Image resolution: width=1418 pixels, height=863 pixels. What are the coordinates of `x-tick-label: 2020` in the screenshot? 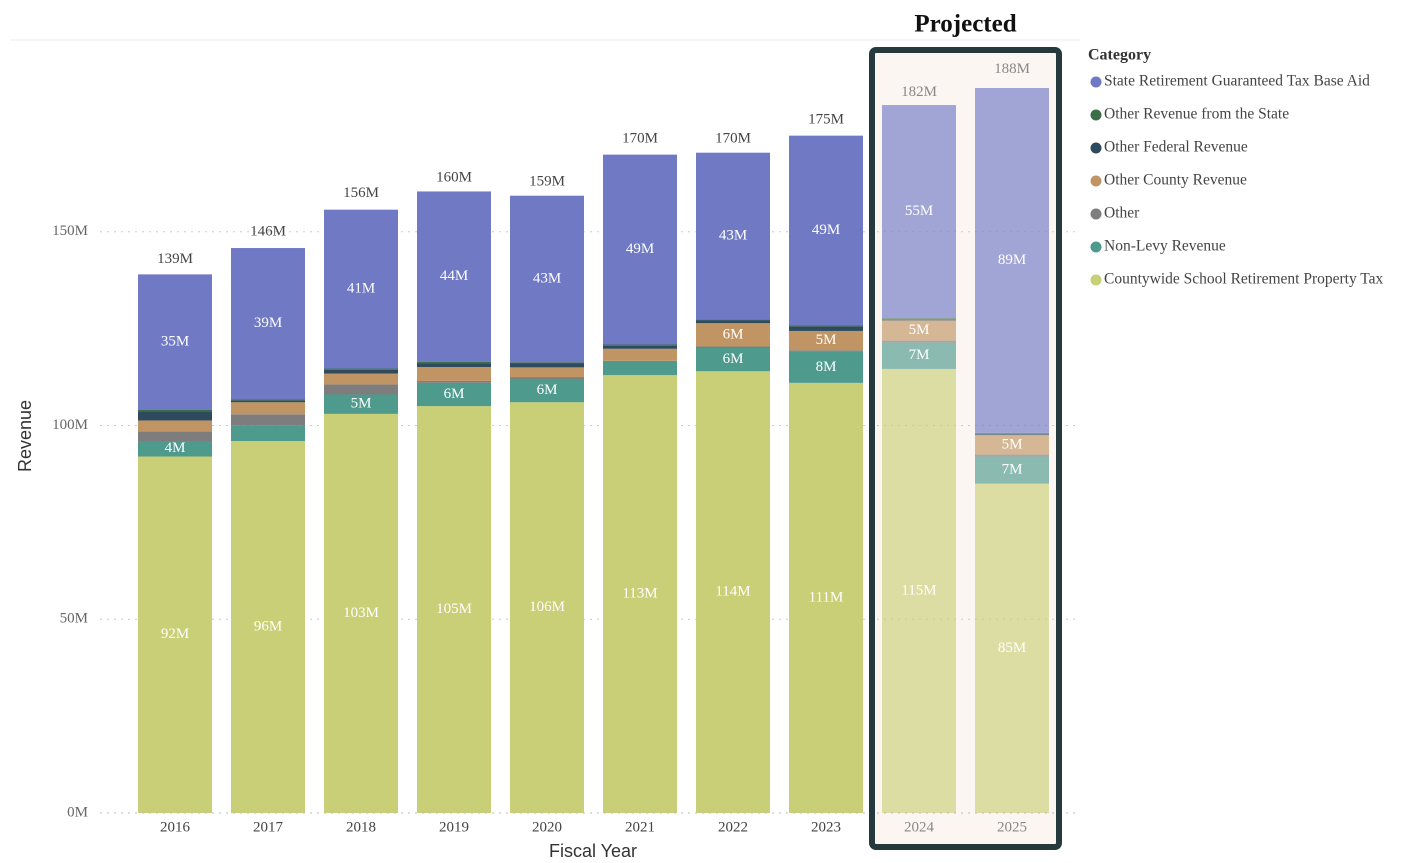 It's located at (547, 827).